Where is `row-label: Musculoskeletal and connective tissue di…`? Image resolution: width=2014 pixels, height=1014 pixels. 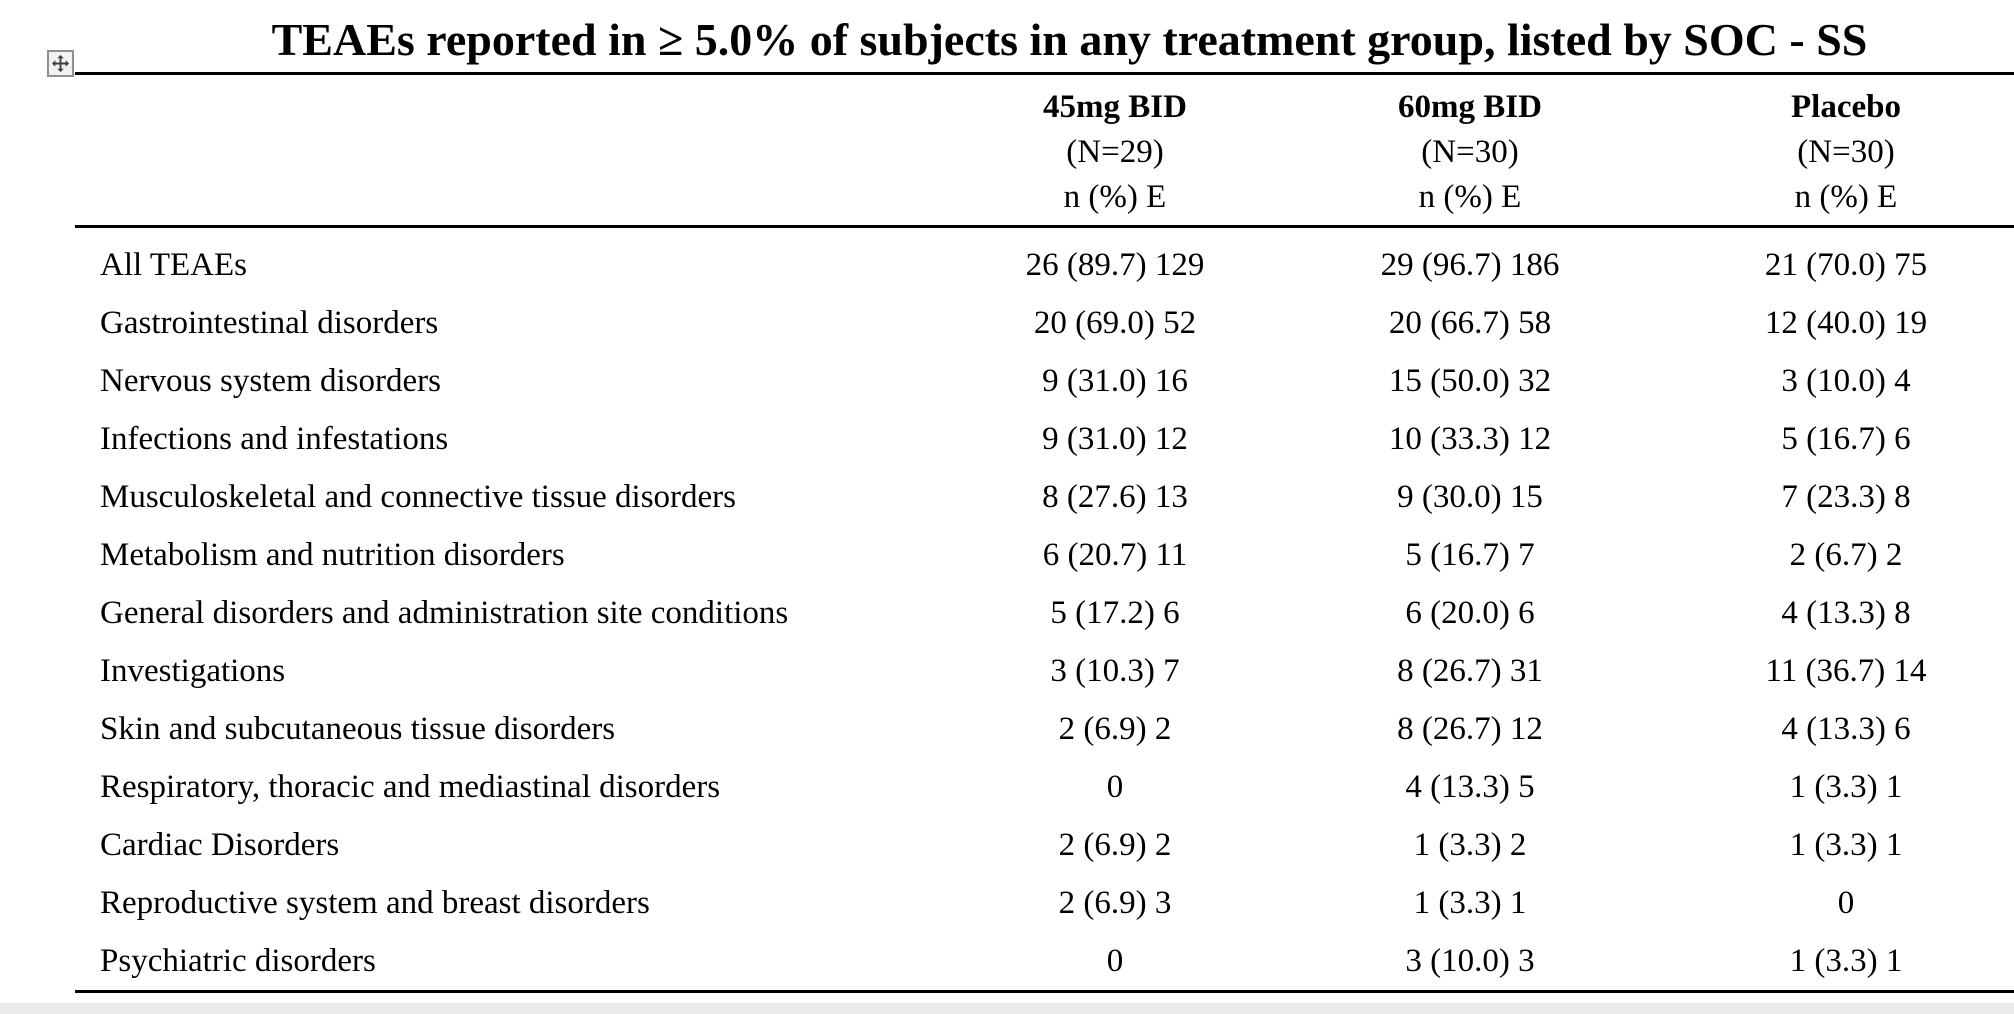
row-label: Musculoskeletal and connective tissue di… is located at coordinates (418, 496).